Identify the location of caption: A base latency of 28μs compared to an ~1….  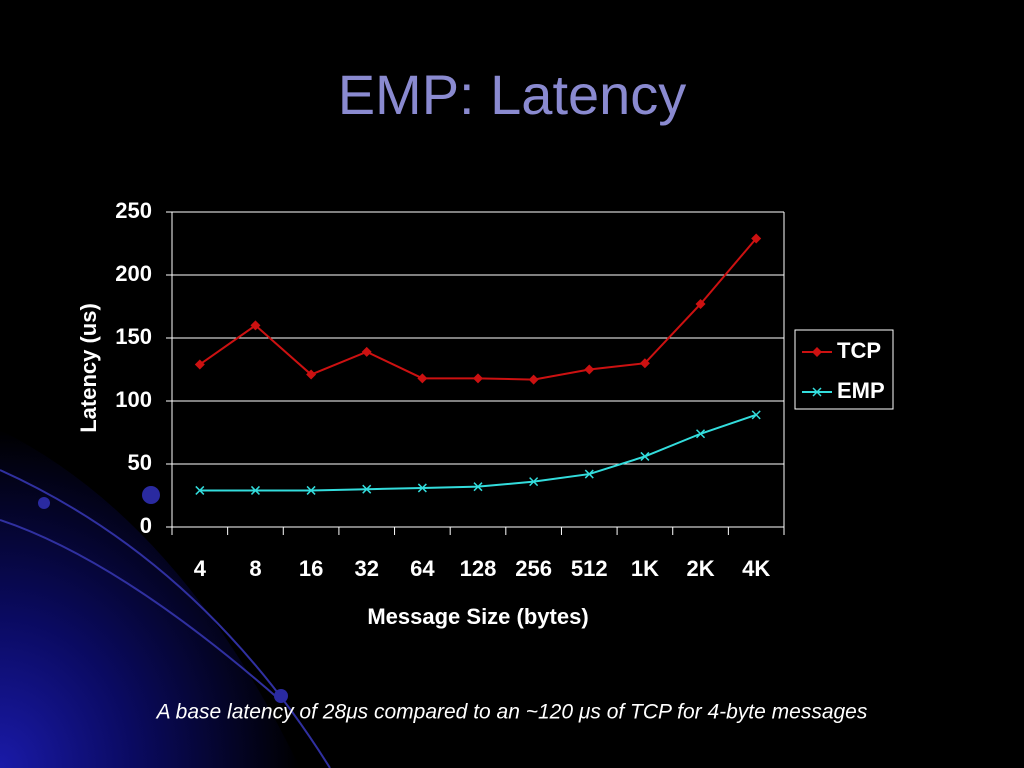
(511, 712).